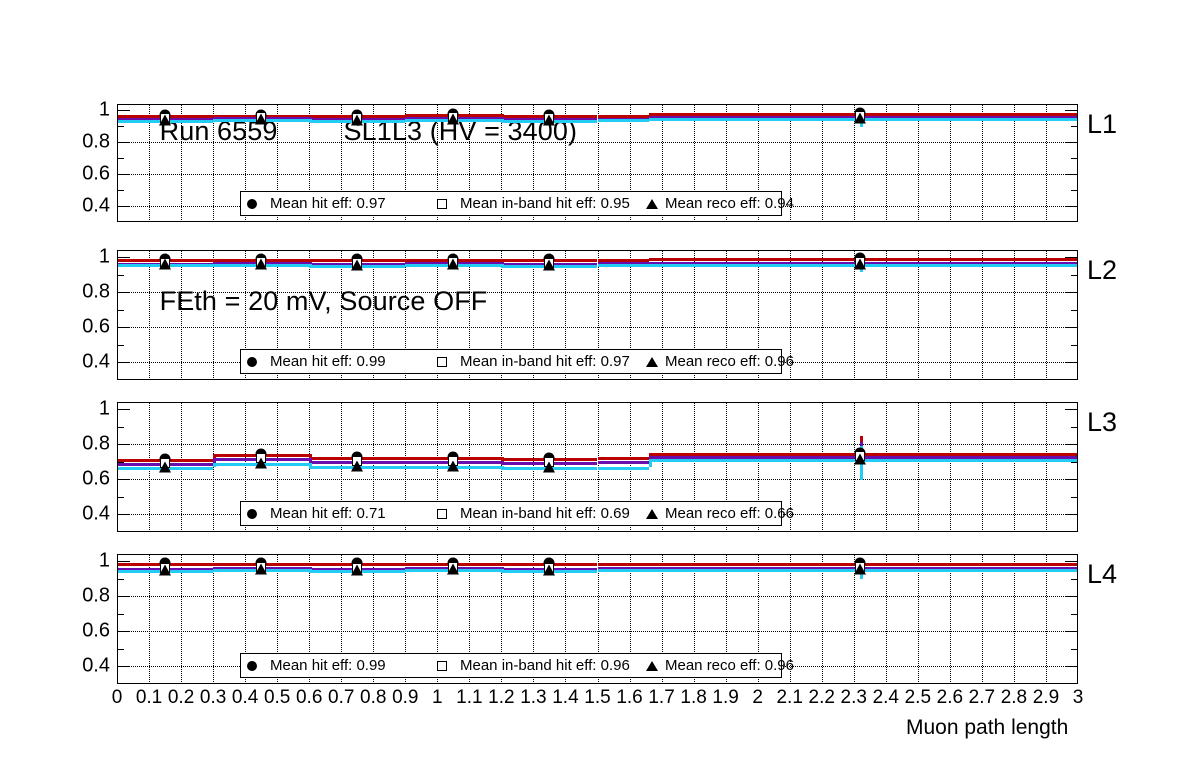 This screenshot has width=1196, height=772. I want to click on x-tick-label: 2.1, so click(789, 697).